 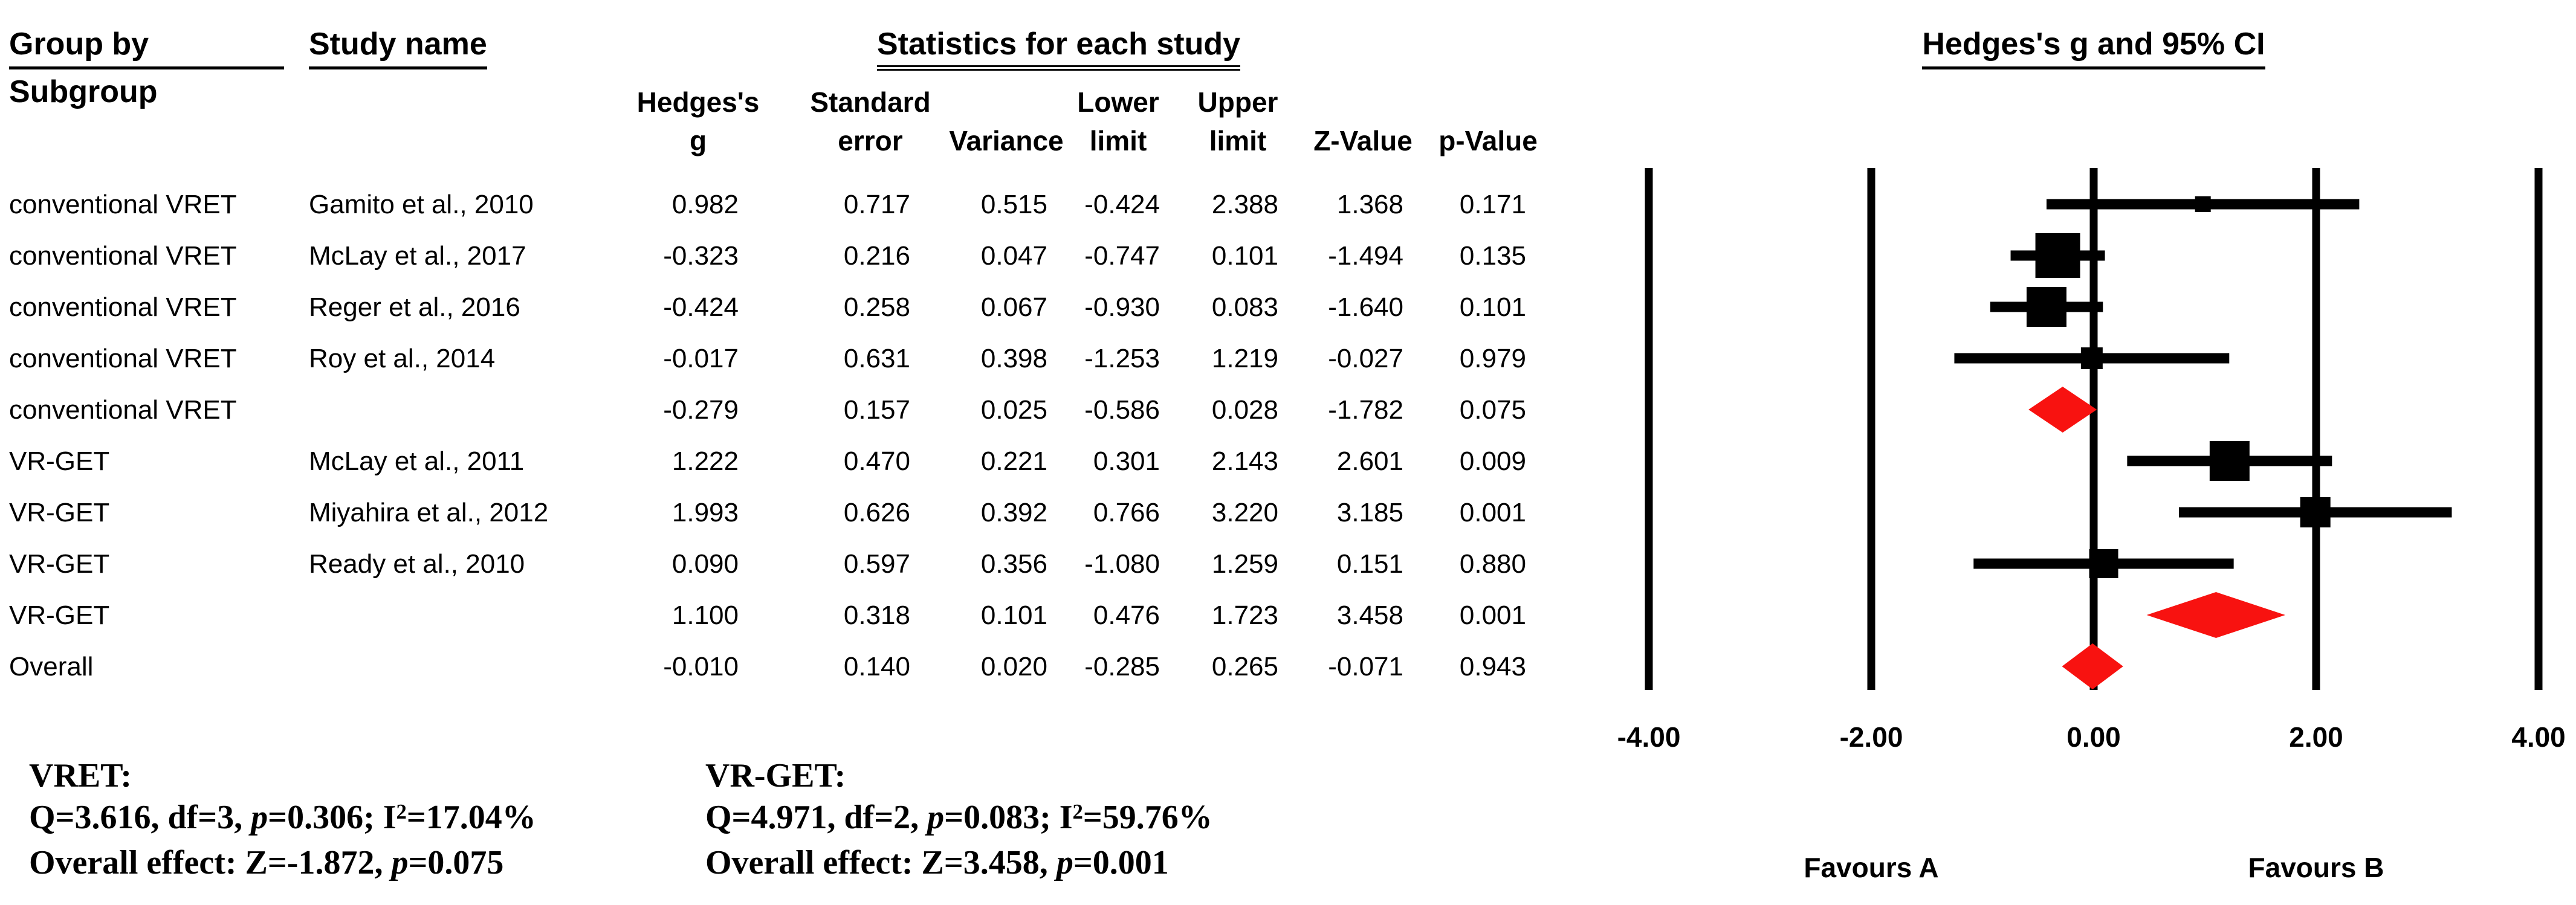 I want to click on cell-lower_limit: -1.080, so click(x=1122, y=564).